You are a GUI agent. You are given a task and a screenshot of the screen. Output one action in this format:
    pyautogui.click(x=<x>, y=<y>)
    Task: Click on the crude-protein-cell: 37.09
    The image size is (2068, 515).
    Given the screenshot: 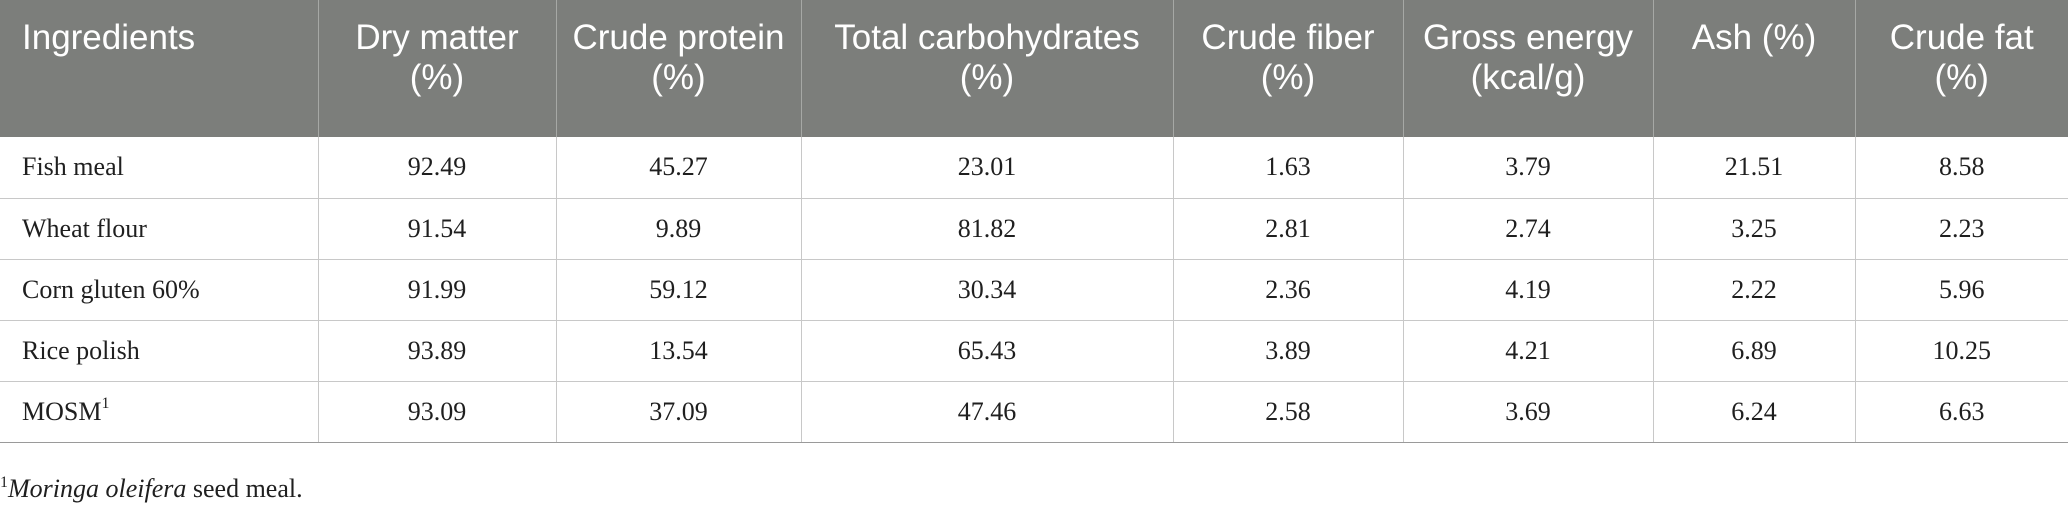 What is the action you would take?
    pyautogui.click(x=678, y=412)
    